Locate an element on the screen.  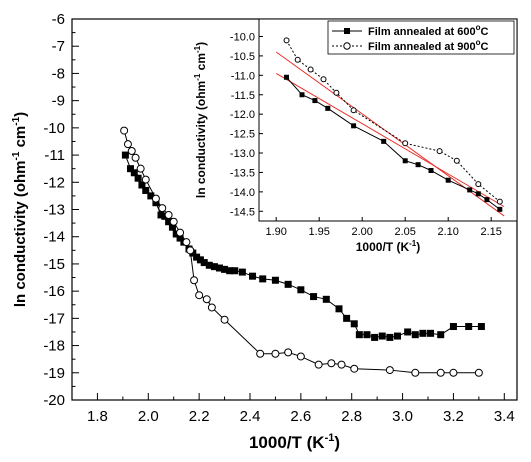
y-tick-label: -20 is located at coordinates (54, 400).